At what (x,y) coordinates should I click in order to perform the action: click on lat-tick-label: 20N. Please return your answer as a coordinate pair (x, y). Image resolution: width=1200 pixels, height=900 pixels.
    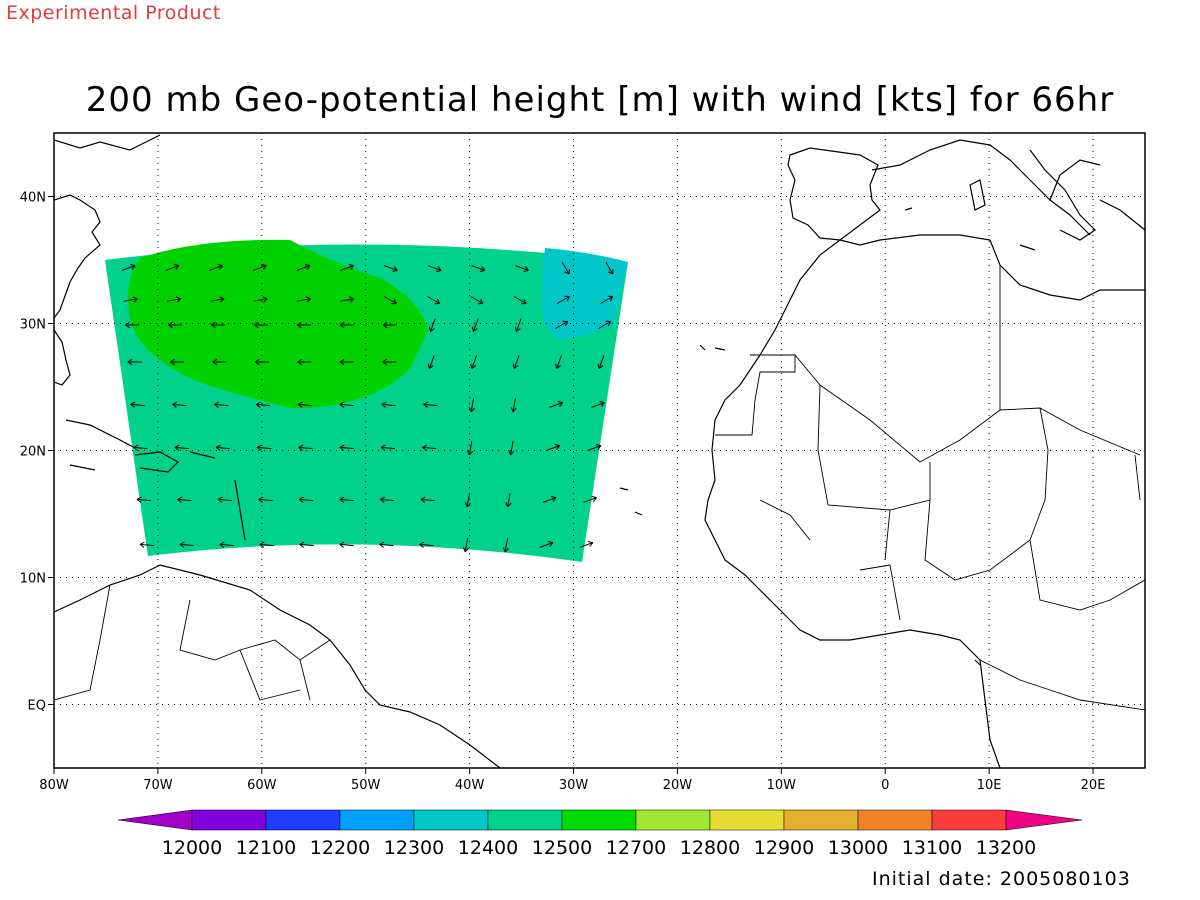
    Looking at the image, I should click on (33, 452).